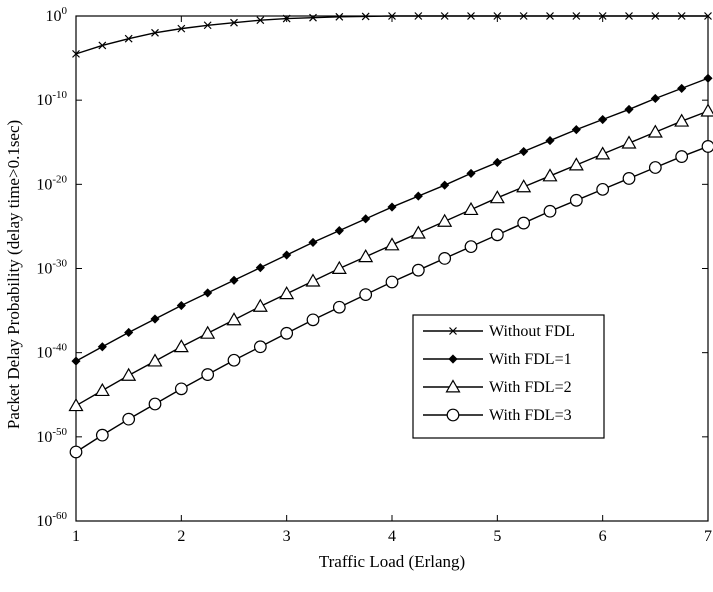 This screenshot has width=713, height=592. Describe the element at coordinates (530, 359) in the screenshot. I see `legend-label: With FDL=1` at that location.